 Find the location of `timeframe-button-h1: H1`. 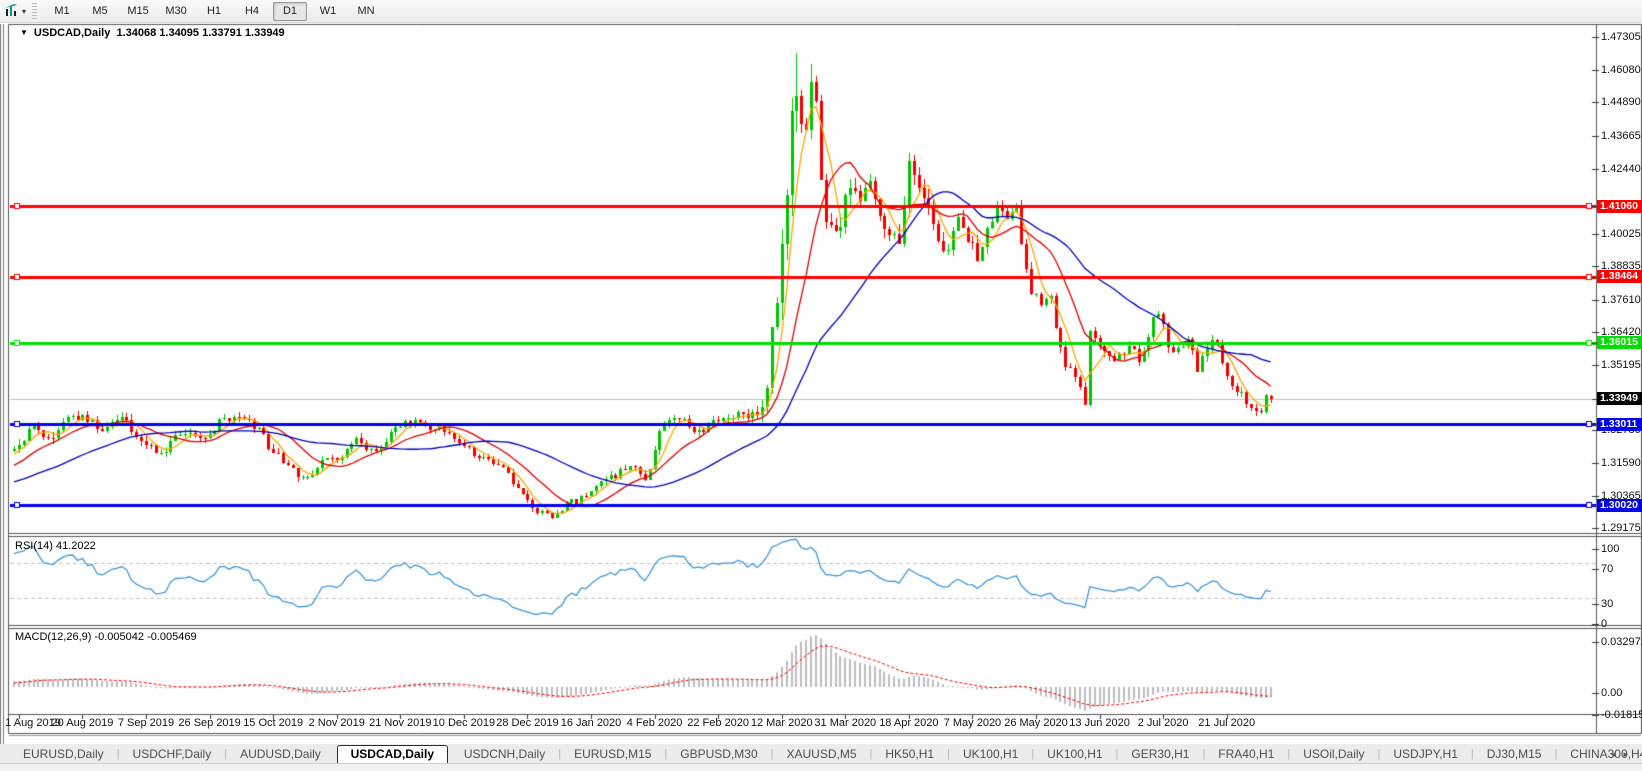

timeframe-button-h1: H1 is located at coordinates (214, 10).